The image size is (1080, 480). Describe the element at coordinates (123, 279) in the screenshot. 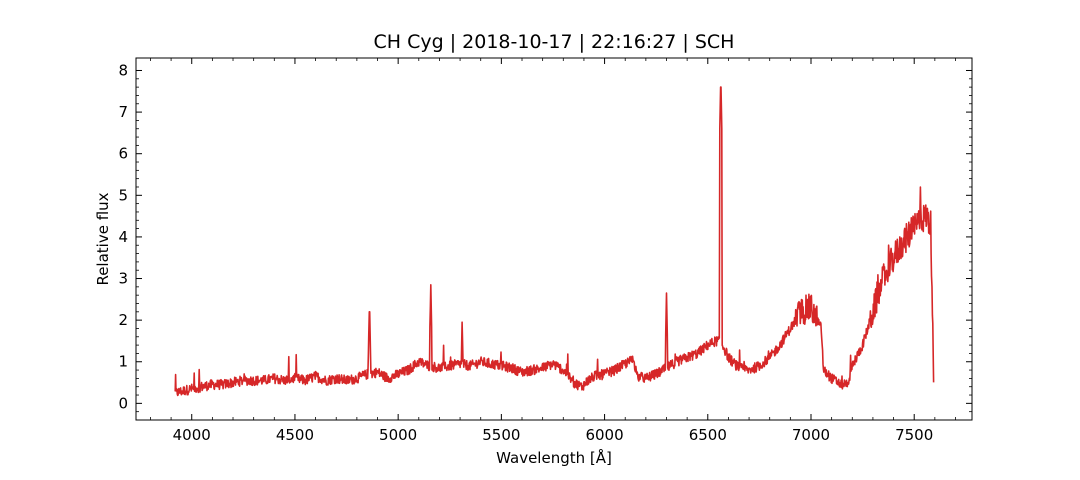

I see `y-tick-label: 3` at that location.